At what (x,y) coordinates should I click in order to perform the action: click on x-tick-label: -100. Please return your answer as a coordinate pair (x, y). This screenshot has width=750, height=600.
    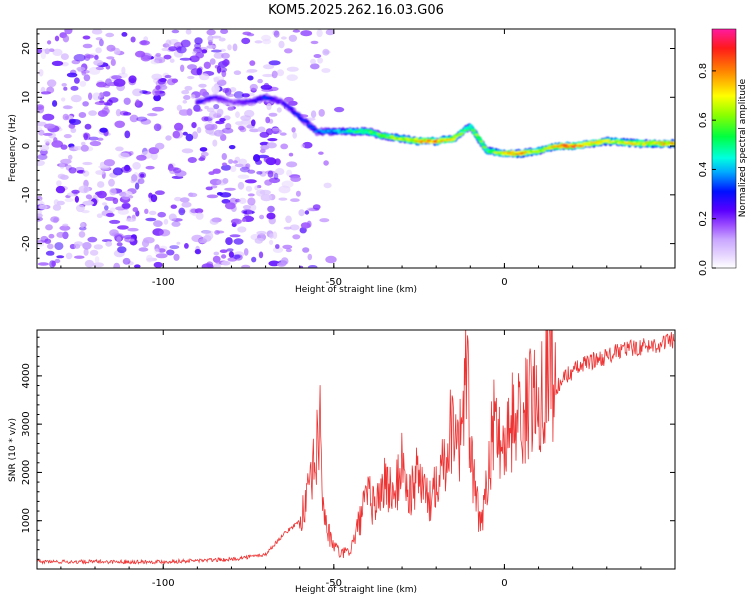
    Looking at the image, I should click on (163, 282).